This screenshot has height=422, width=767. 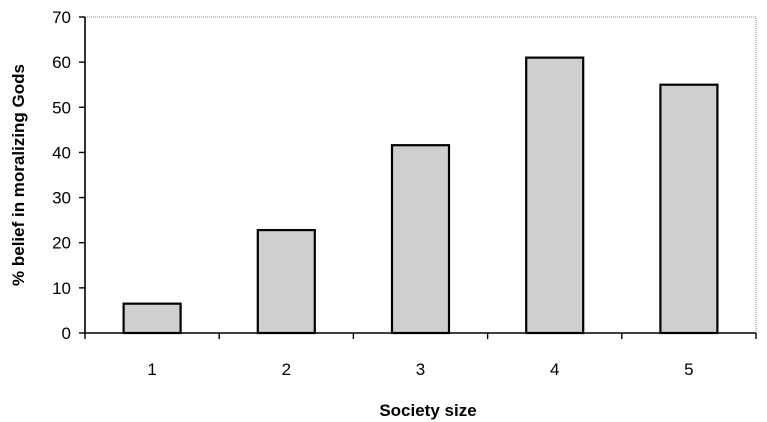 What do you see at coordinates (554, 369) in the screenshot?
I see `x-tick-label-4: 4` at bounding box center [554, 369].